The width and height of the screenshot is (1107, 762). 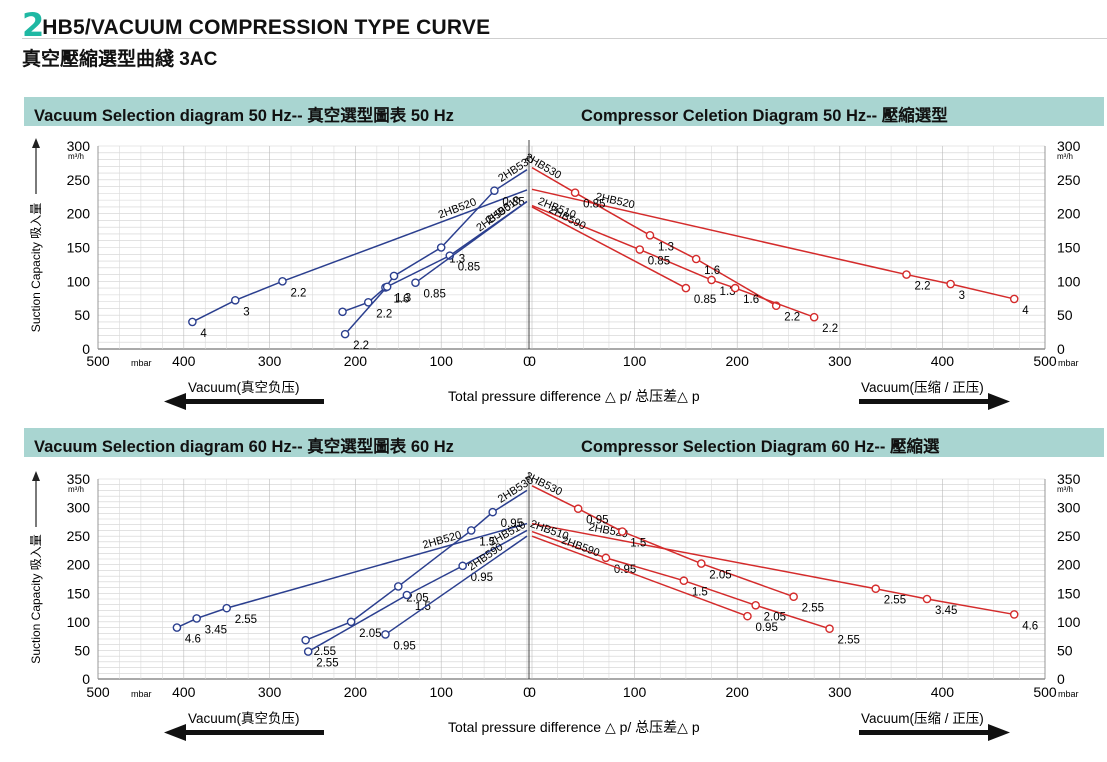 What do you see at coordinates (635, 361) in the screenshot?
I see `x-tick-right: 100` at bounding box center [635, 361].